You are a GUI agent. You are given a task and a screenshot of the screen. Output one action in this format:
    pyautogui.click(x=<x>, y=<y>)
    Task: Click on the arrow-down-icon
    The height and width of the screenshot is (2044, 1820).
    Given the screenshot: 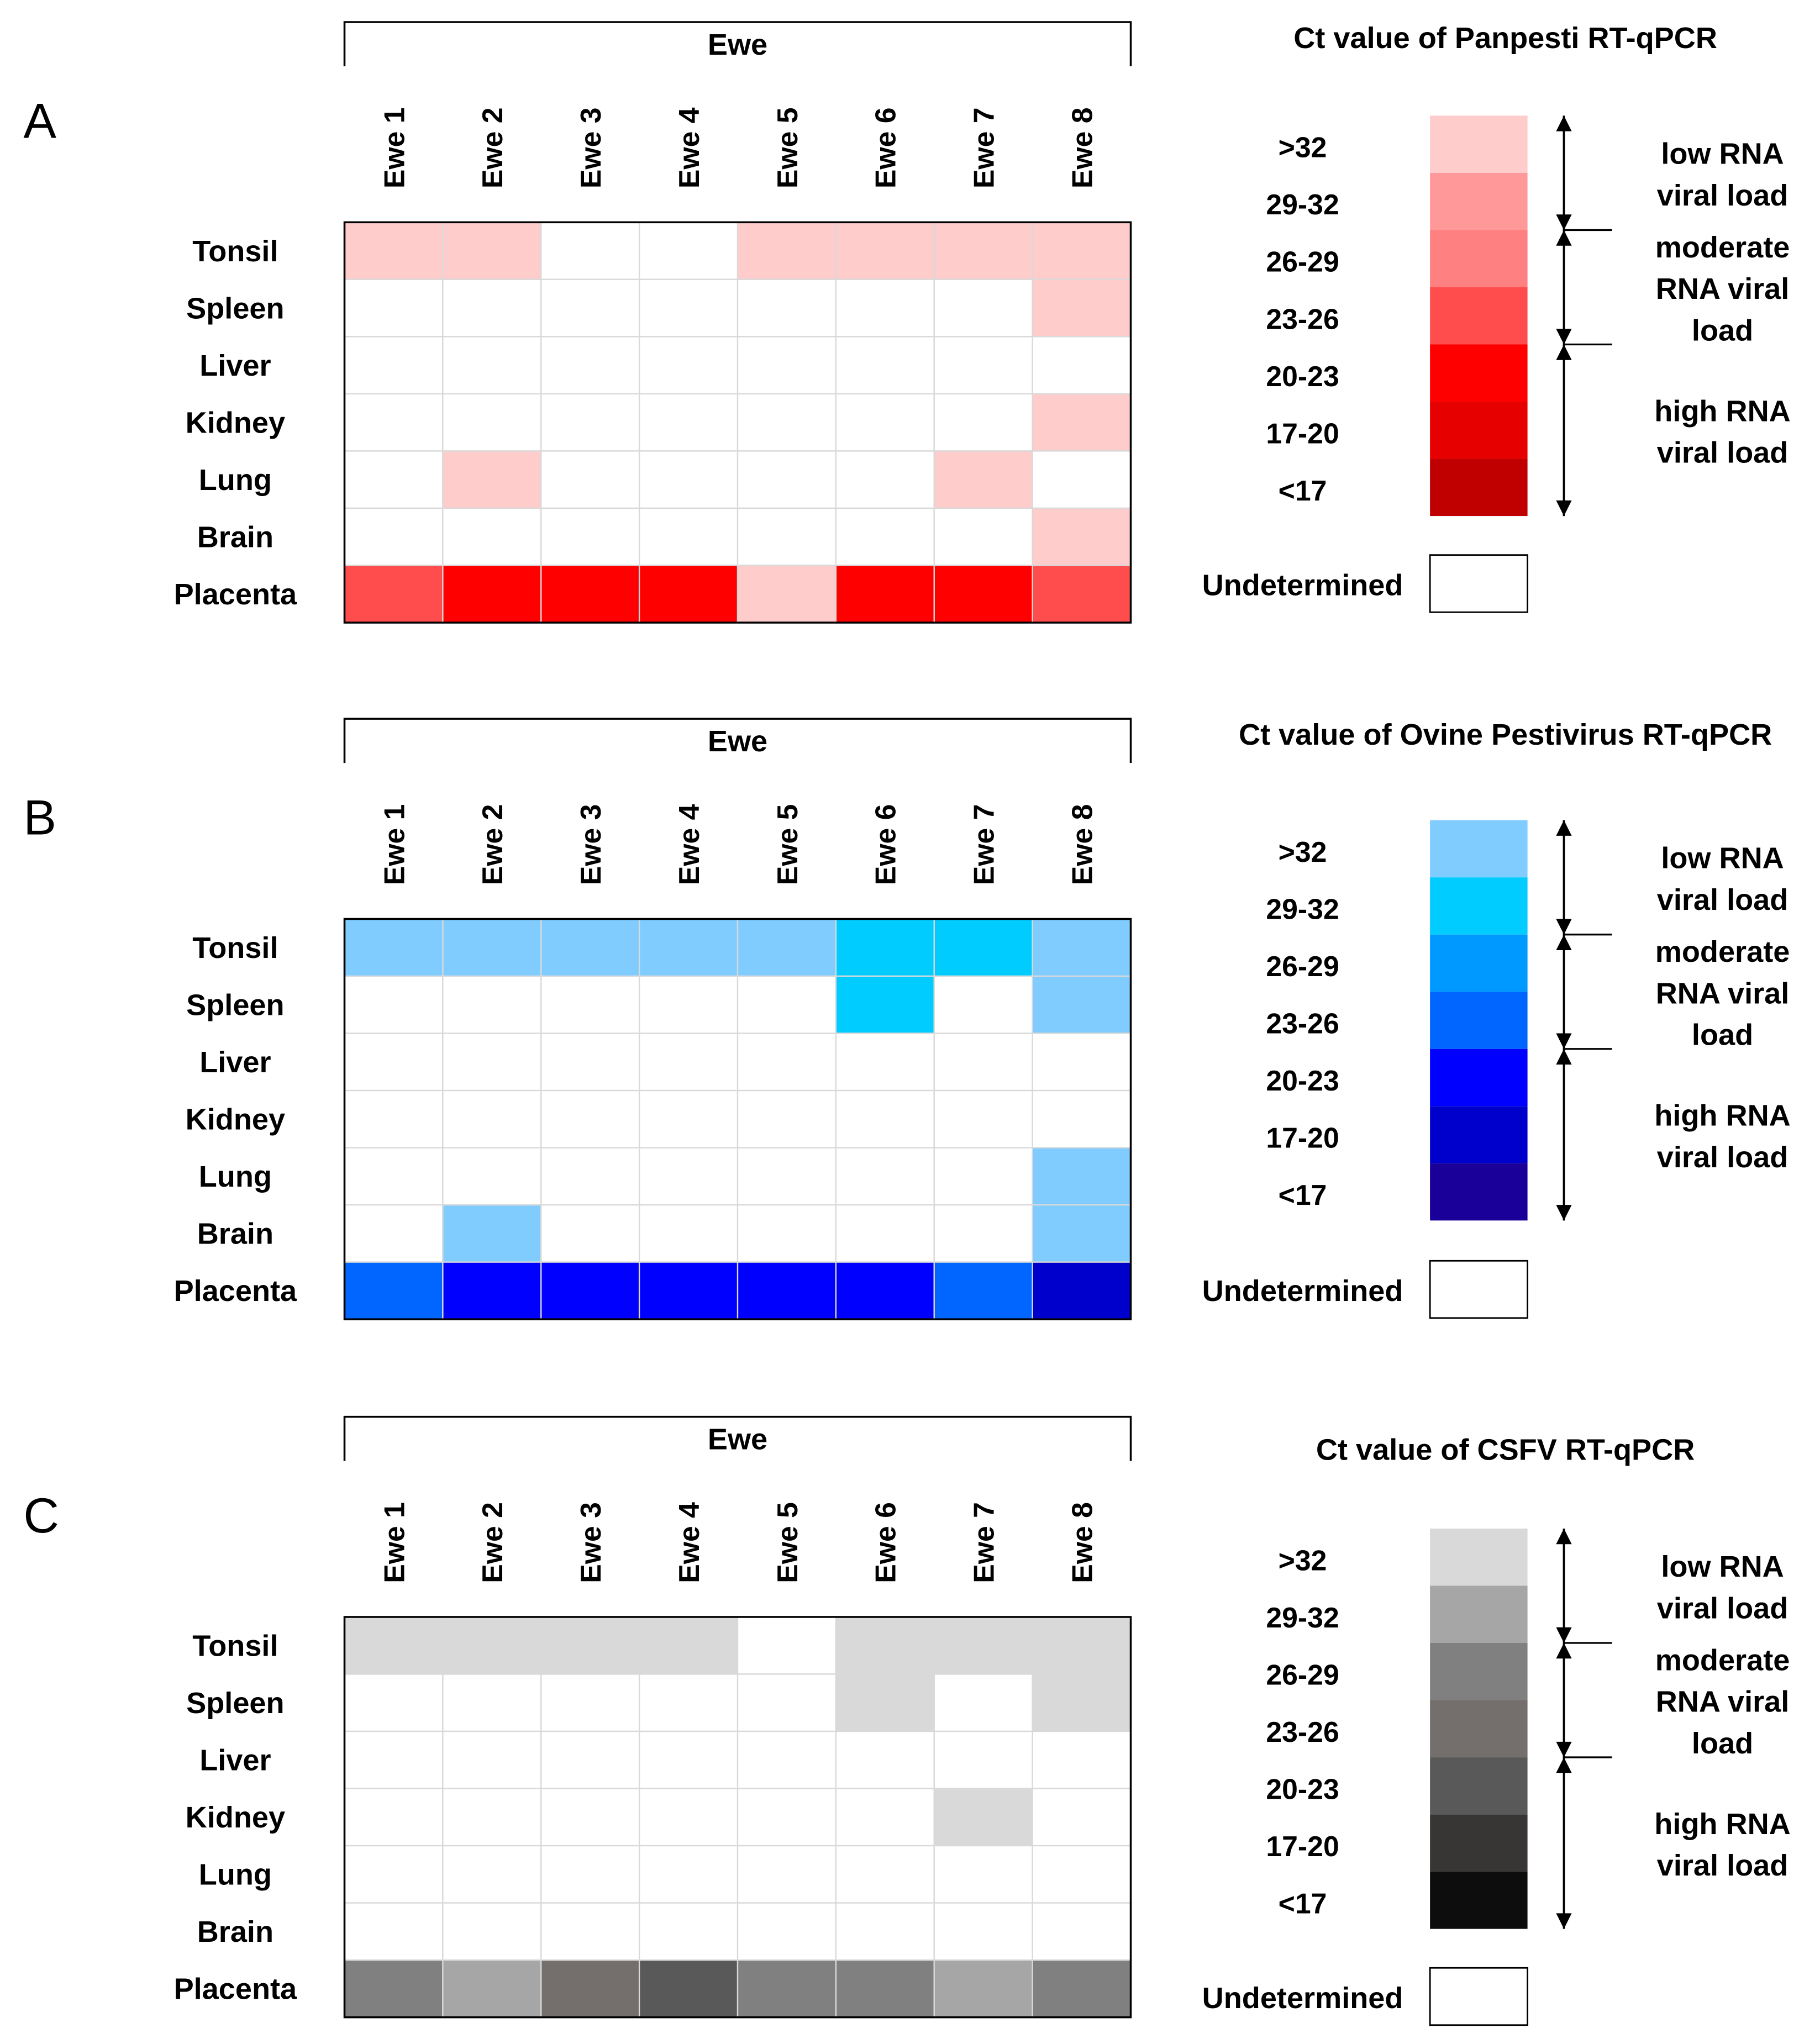 What is the action you would take?
    pyautogui.click(x=1564, y=927)
    